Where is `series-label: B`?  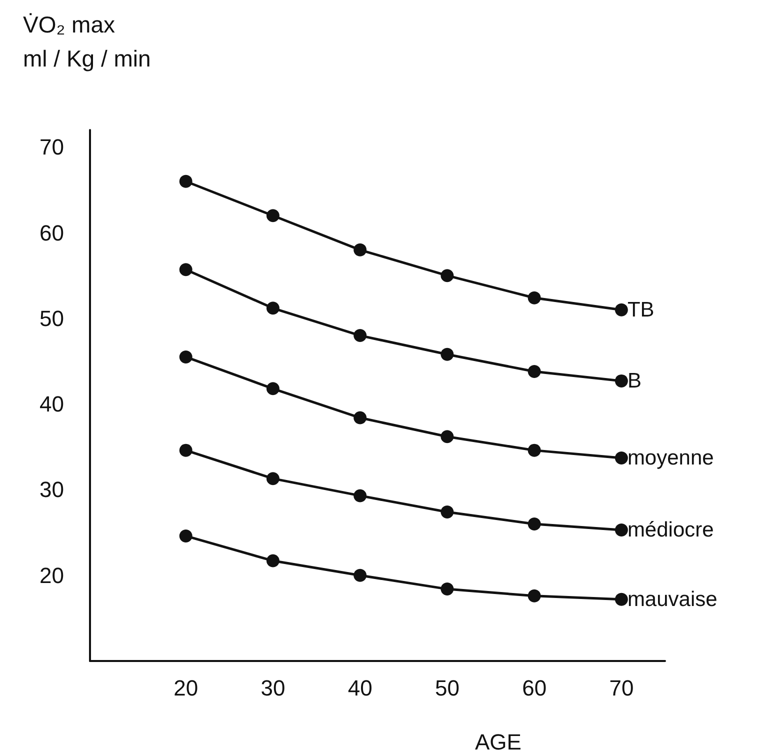
series-label: B is located at coordinates (634, 380).